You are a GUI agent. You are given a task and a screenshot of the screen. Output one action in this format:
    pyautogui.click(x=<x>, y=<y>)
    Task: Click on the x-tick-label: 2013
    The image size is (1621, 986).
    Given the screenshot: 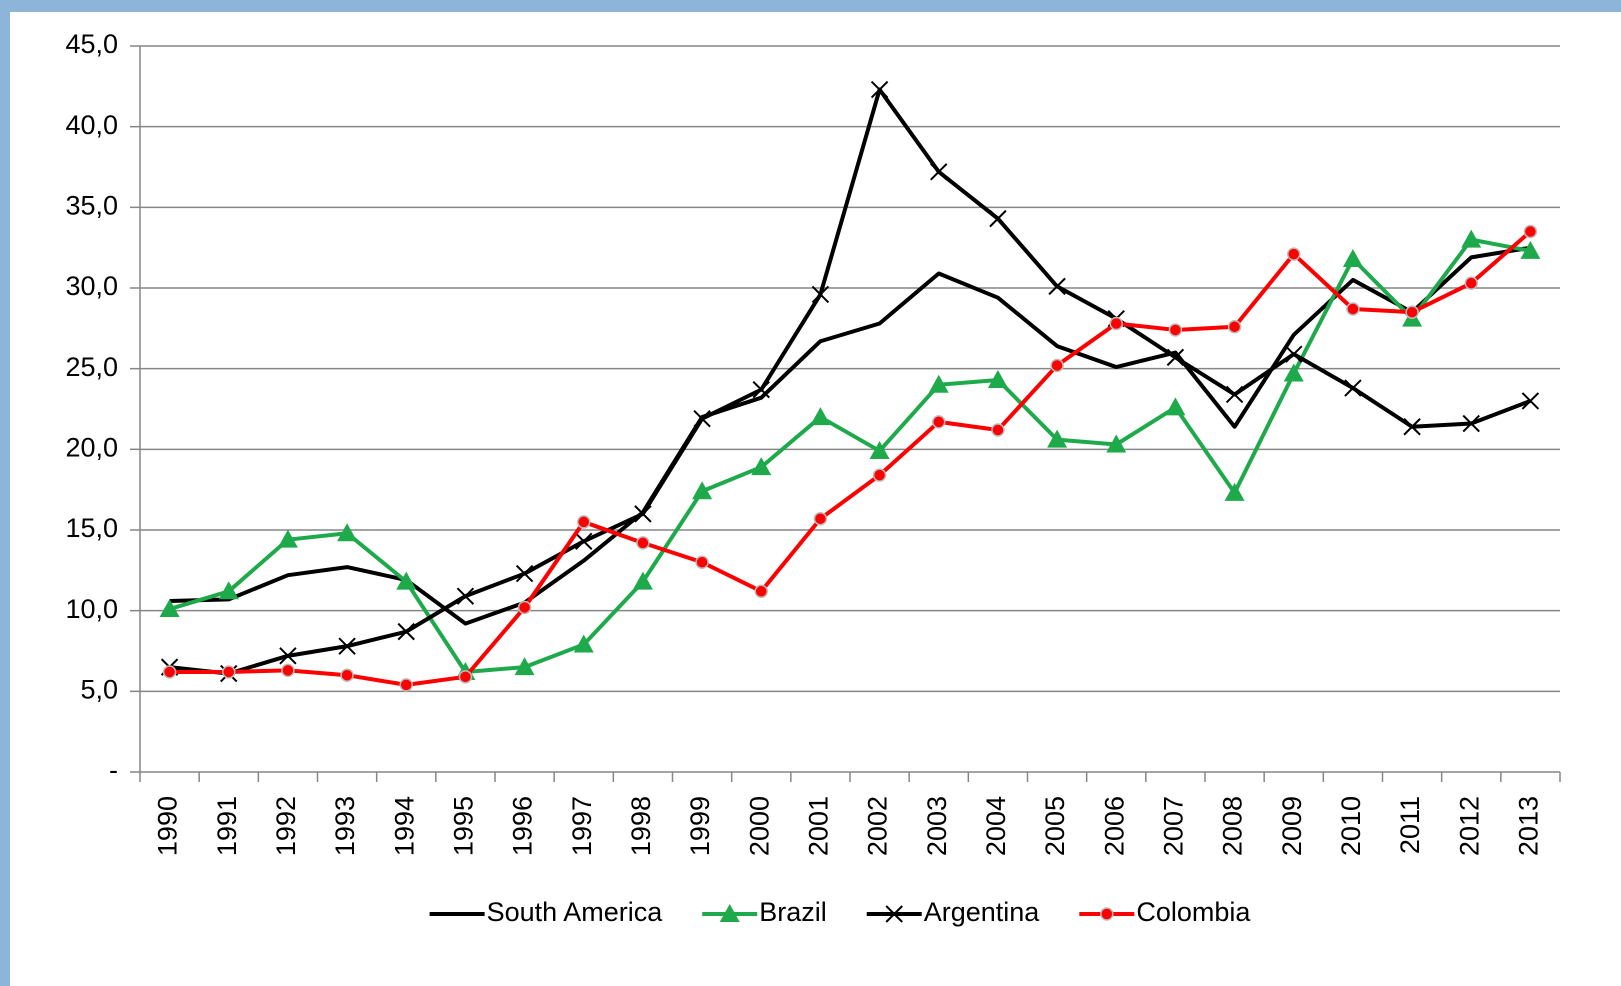 What is the action you would take?
    pyautogui.click(x=1529, y=826)
    